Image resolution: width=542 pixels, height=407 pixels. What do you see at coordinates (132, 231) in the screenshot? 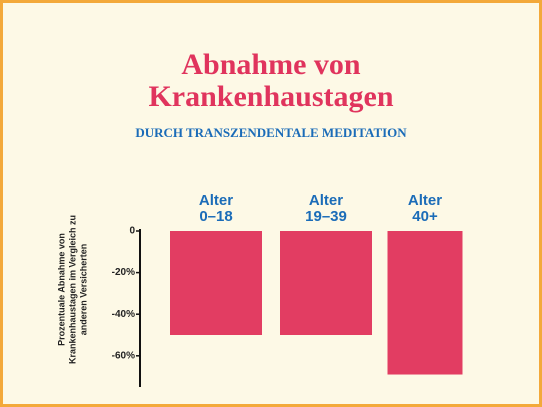
I see `y-tick-label: 0` at bounding box center [132, 231].